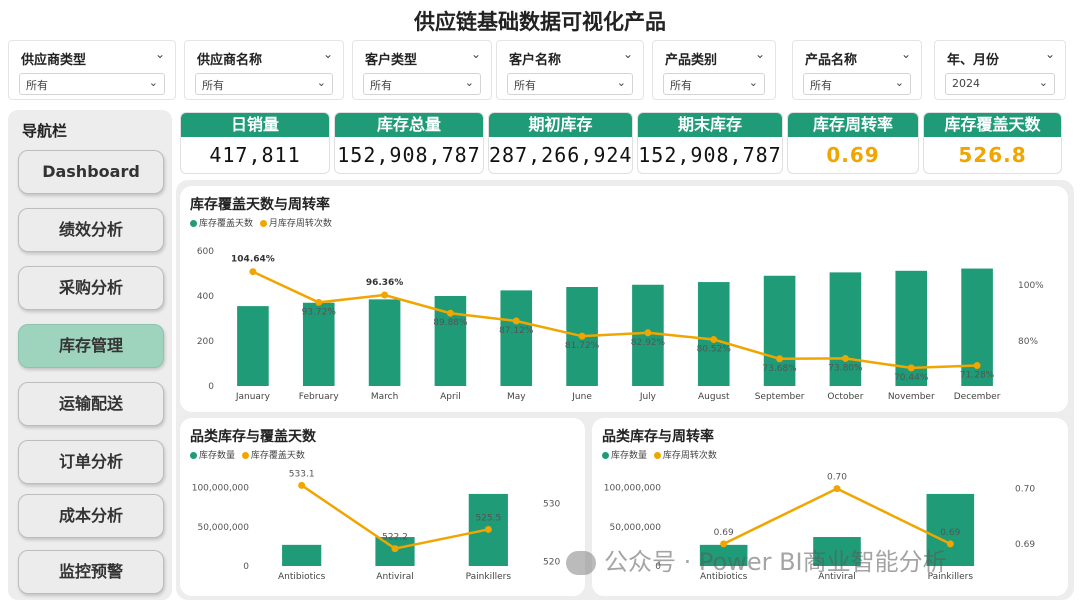 This screenshot has height=604, width=1080. What do you see at coordinates (409, 125) in the screenshot?
I see `kpi-label: 库存总量` at bounding box center [409, 125].